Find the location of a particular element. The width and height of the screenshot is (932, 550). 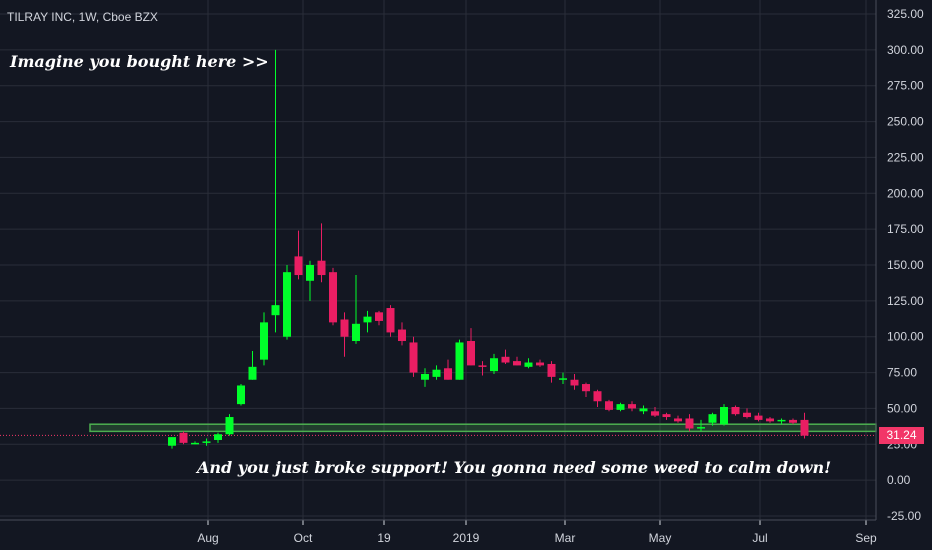

y-tick-label: 250.00 is located at coordinates (905, 122).